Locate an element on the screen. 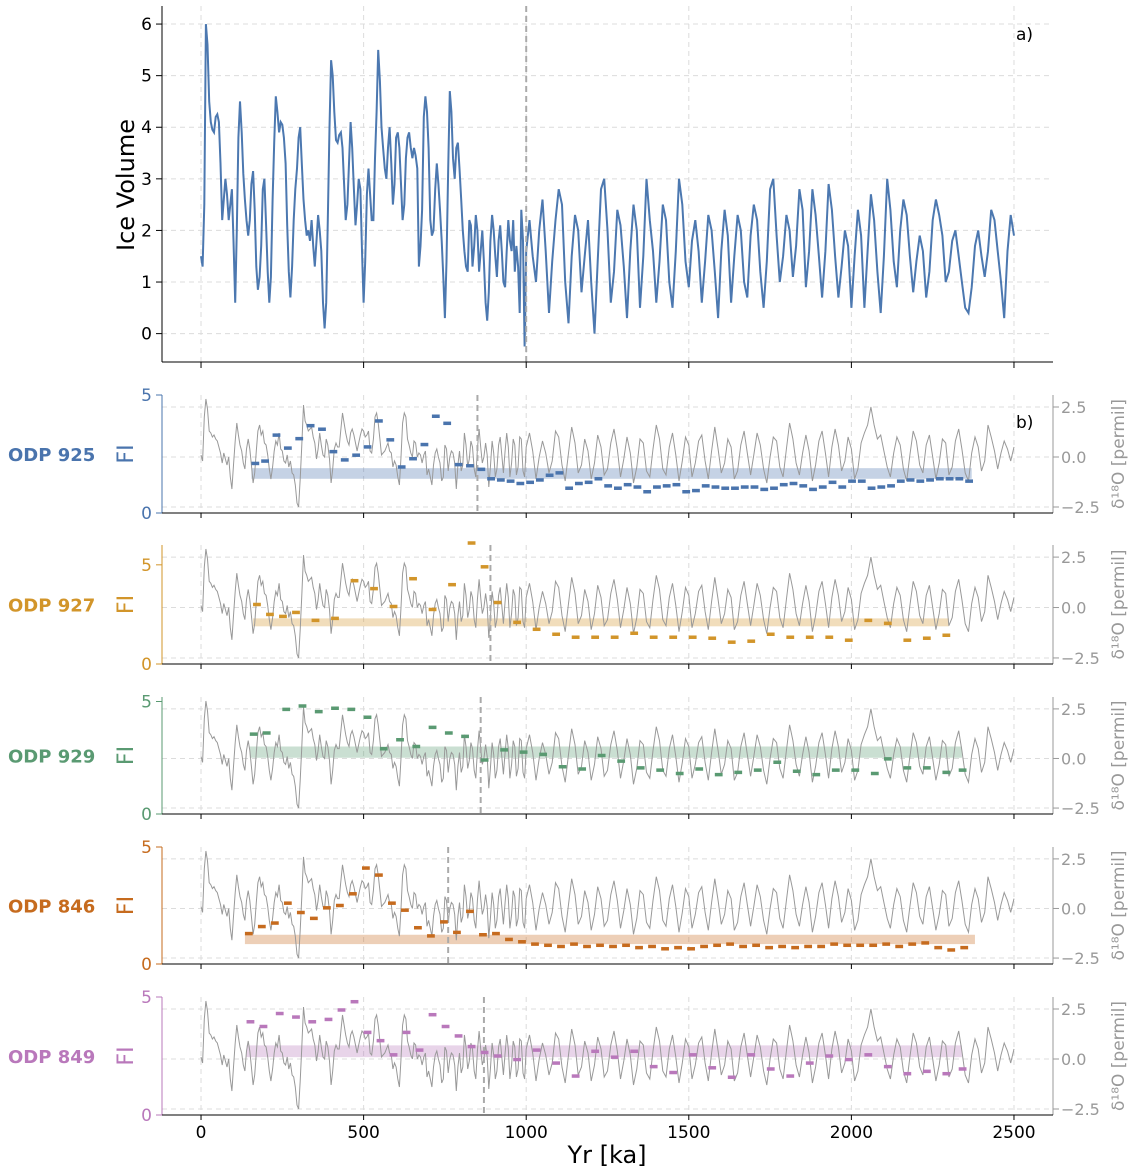 The width and height of the screenshot is (1134, 1175). x-tick-label-3: 1500 is located at coordinates (688, 1133).